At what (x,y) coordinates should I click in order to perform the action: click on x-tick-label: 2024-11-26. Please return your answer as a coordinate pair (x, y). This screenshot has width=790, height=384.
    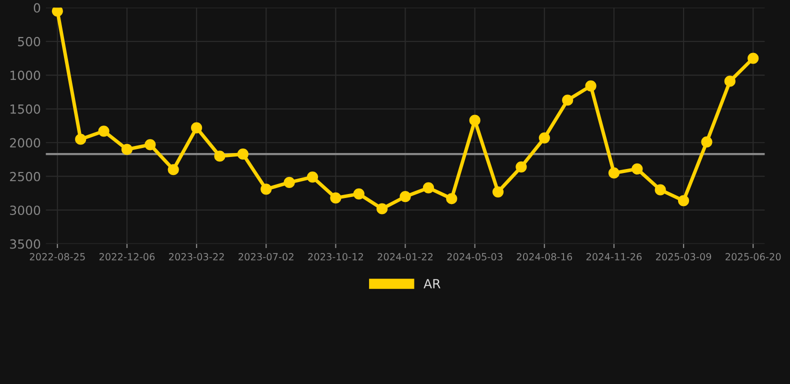
    Looking at the image, I should click on (614, 256).